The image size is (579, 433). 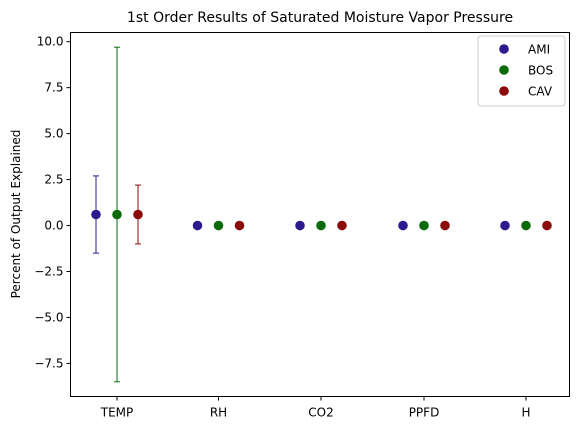 I want to click on legend-box, so click(x=521, y=71).